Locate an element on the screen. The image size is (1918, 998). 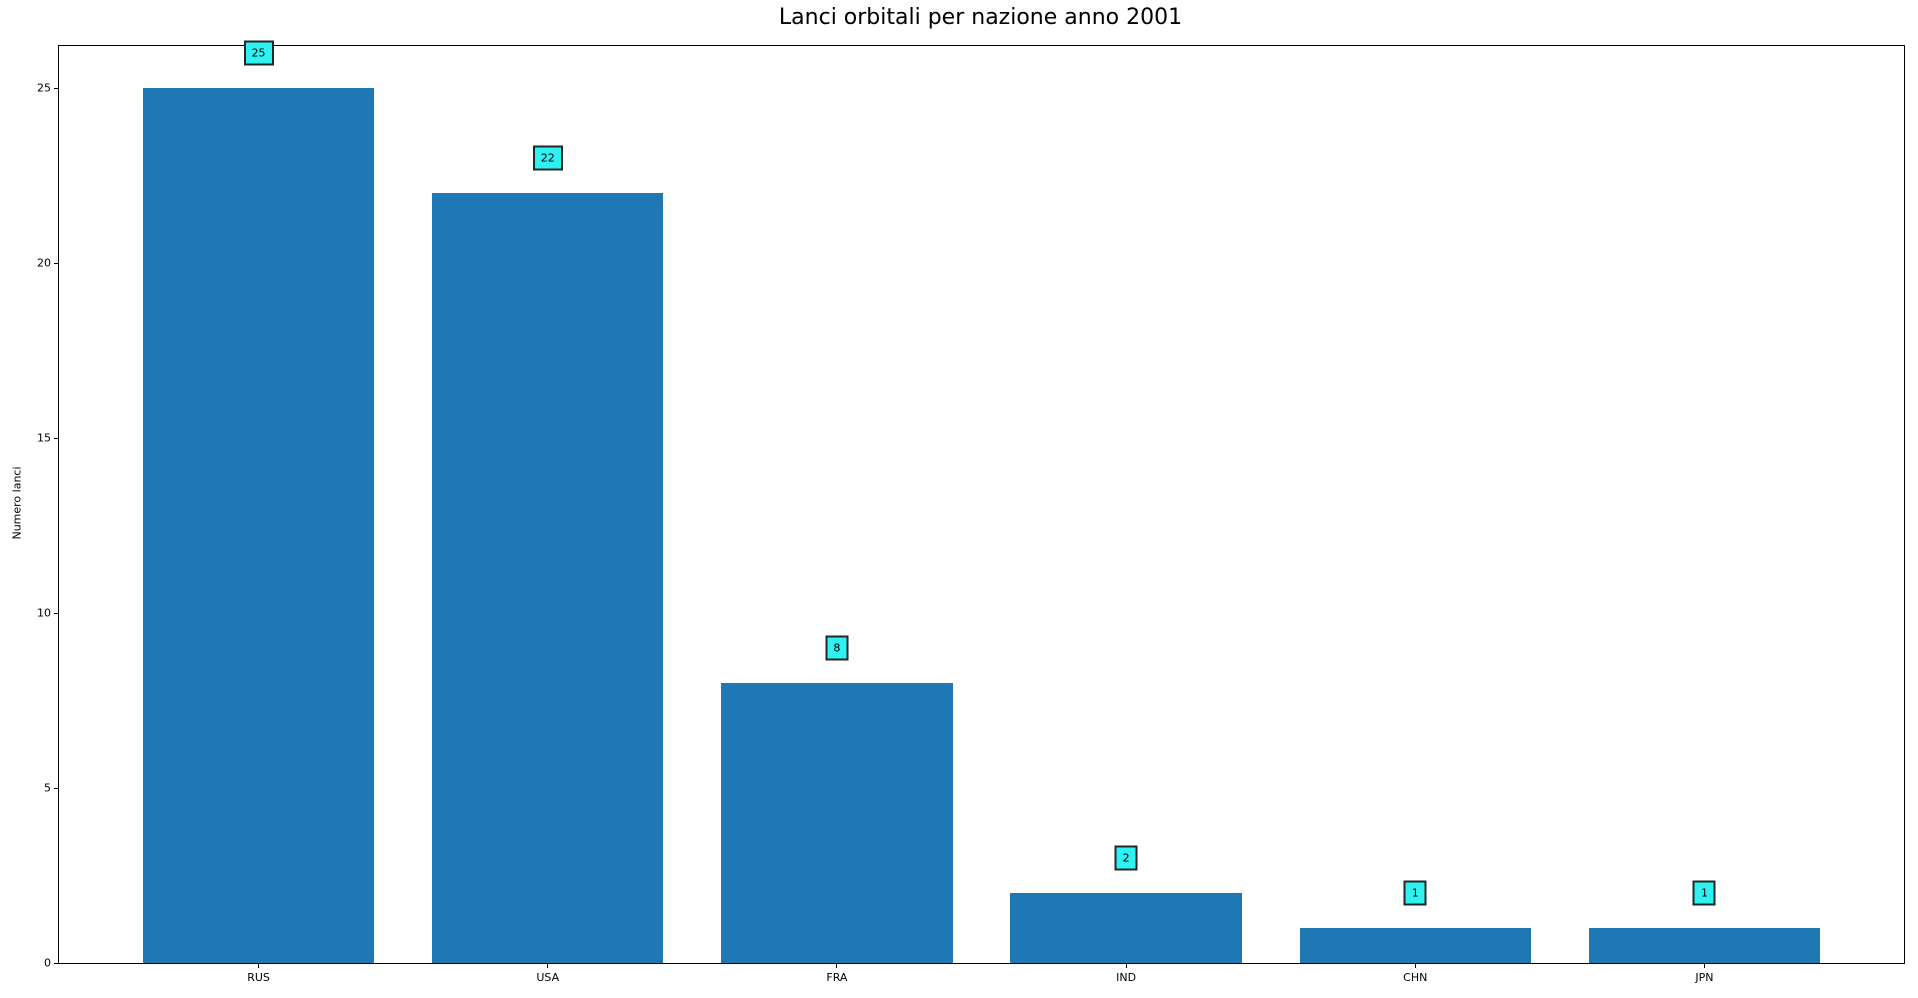
bar-value-annotation-usa: 22 is located at coordinates (547, 158).